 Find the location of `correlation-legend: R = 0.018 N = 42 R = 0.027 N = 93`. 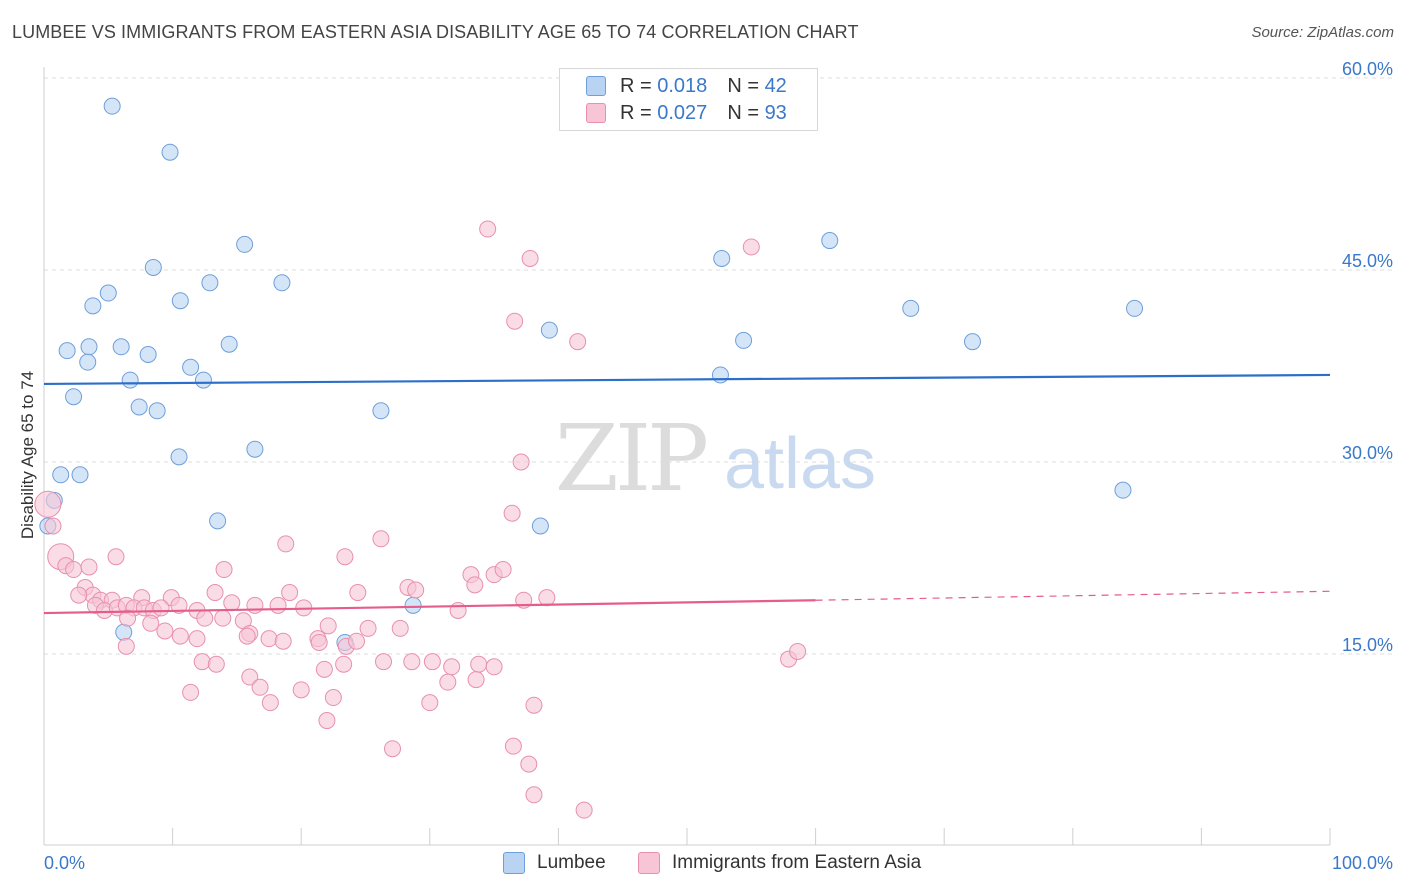

correlation-legend: R = 0.018 N = 42 R = 0.027 N = 93 is located at coordinates (688, 99).